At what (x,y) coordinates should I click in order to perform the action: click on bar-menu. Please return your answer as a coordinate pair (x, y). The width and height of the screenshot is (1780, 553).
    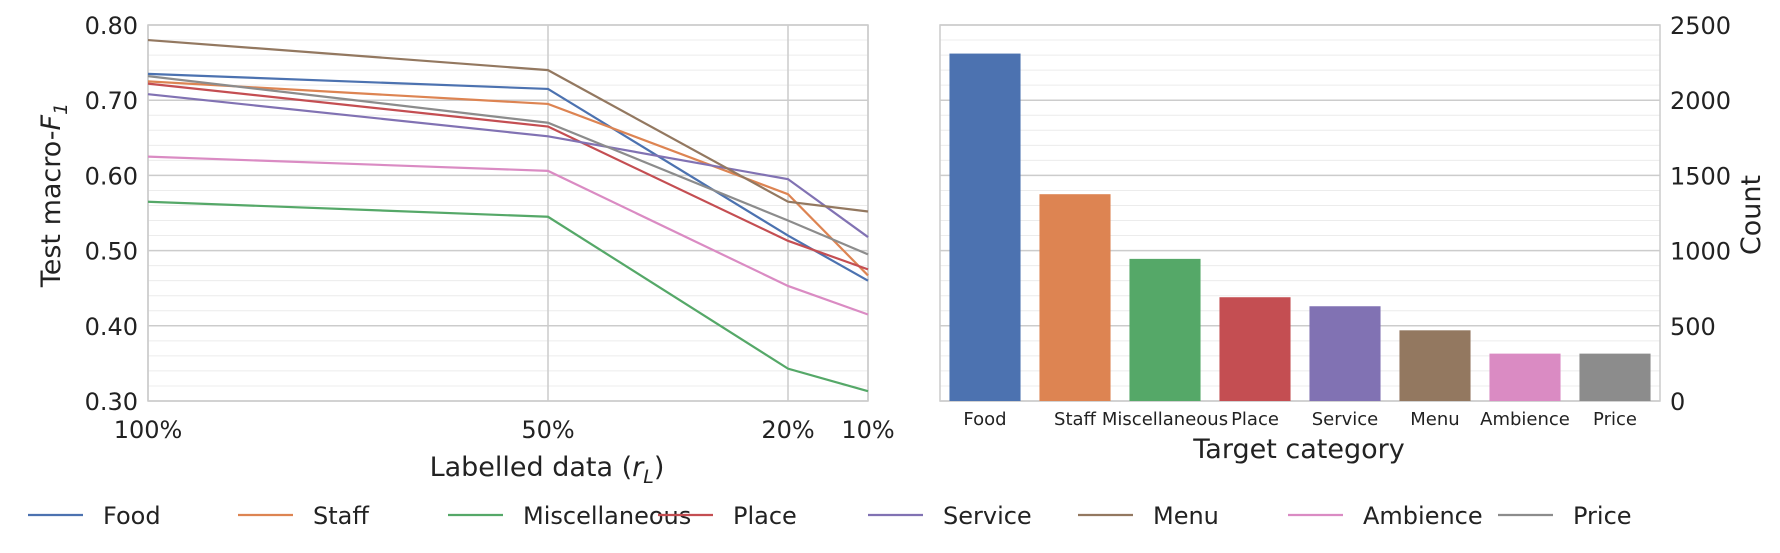
    Looking at the image, I should click on (1435, 365).